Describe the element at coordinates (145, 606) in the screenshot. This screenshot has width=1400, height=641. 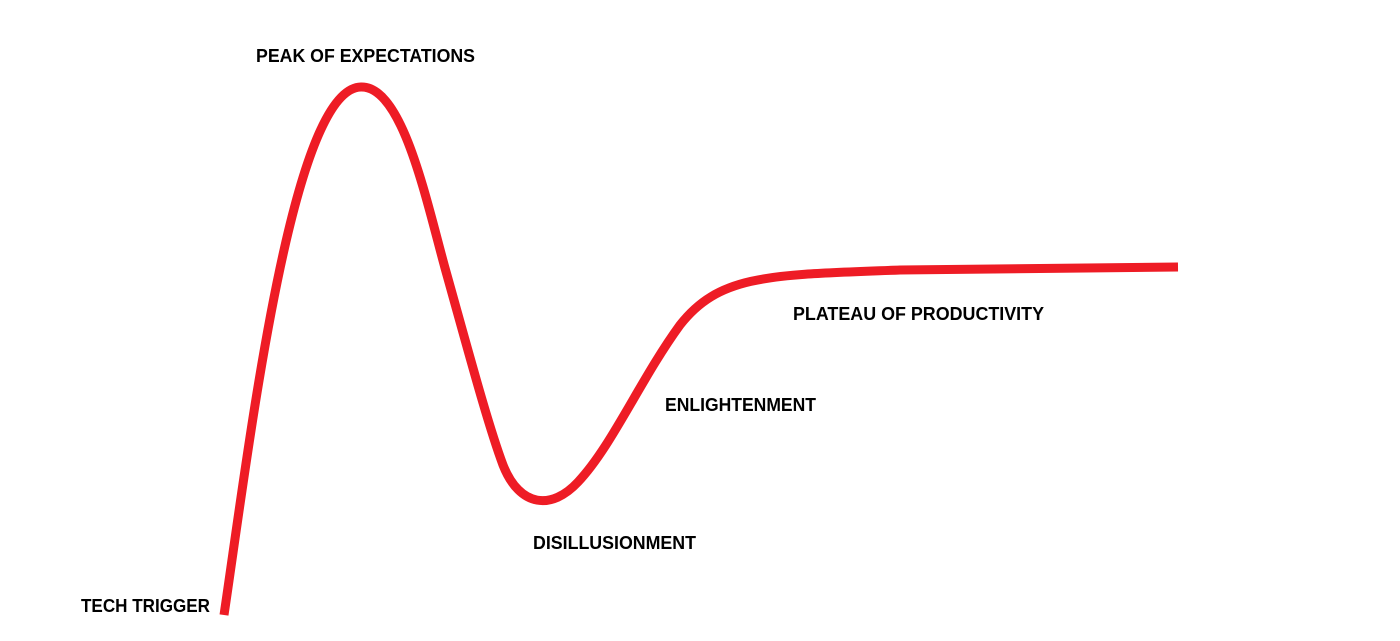
I see `label-tech-trigger: TECH TRIGGER` at that location.